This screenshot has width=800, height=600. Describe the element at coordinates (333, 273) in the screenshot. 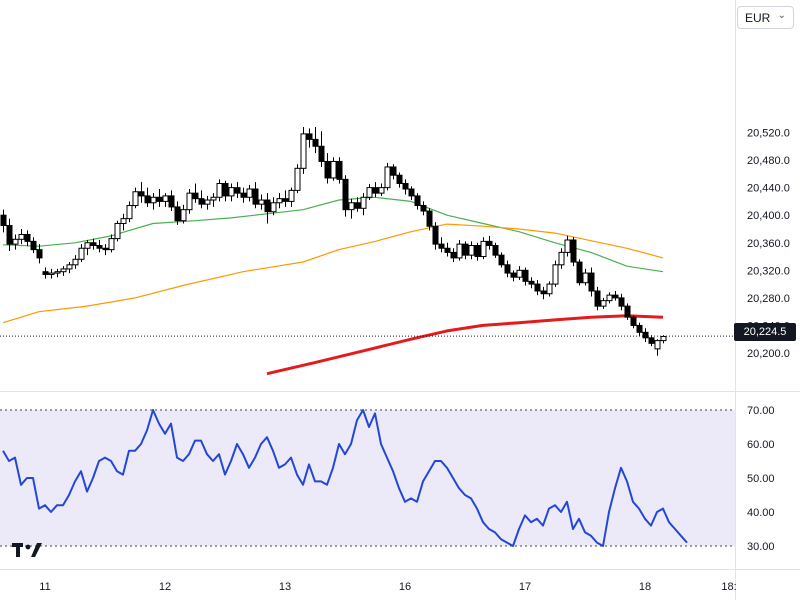

I see `moving-average-line` at that location.